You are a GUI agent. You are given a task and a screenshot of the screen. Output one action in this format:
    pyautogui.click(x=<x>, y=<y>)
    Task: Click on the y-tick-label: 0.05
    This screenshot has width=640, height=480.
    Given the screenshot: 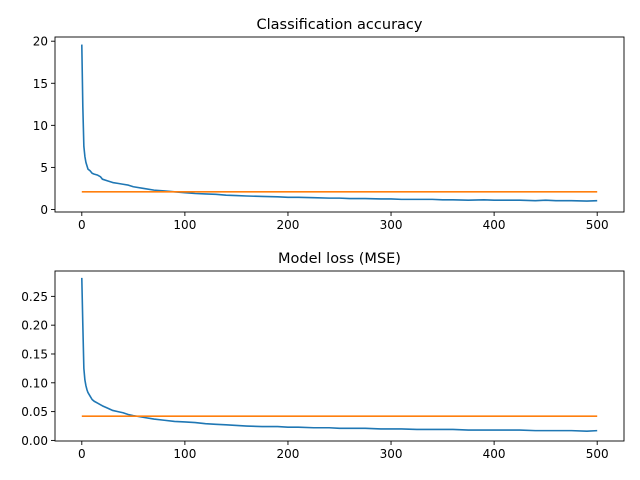 What is the action you would take?
    pyautogui.click(x=34, y=412)
    